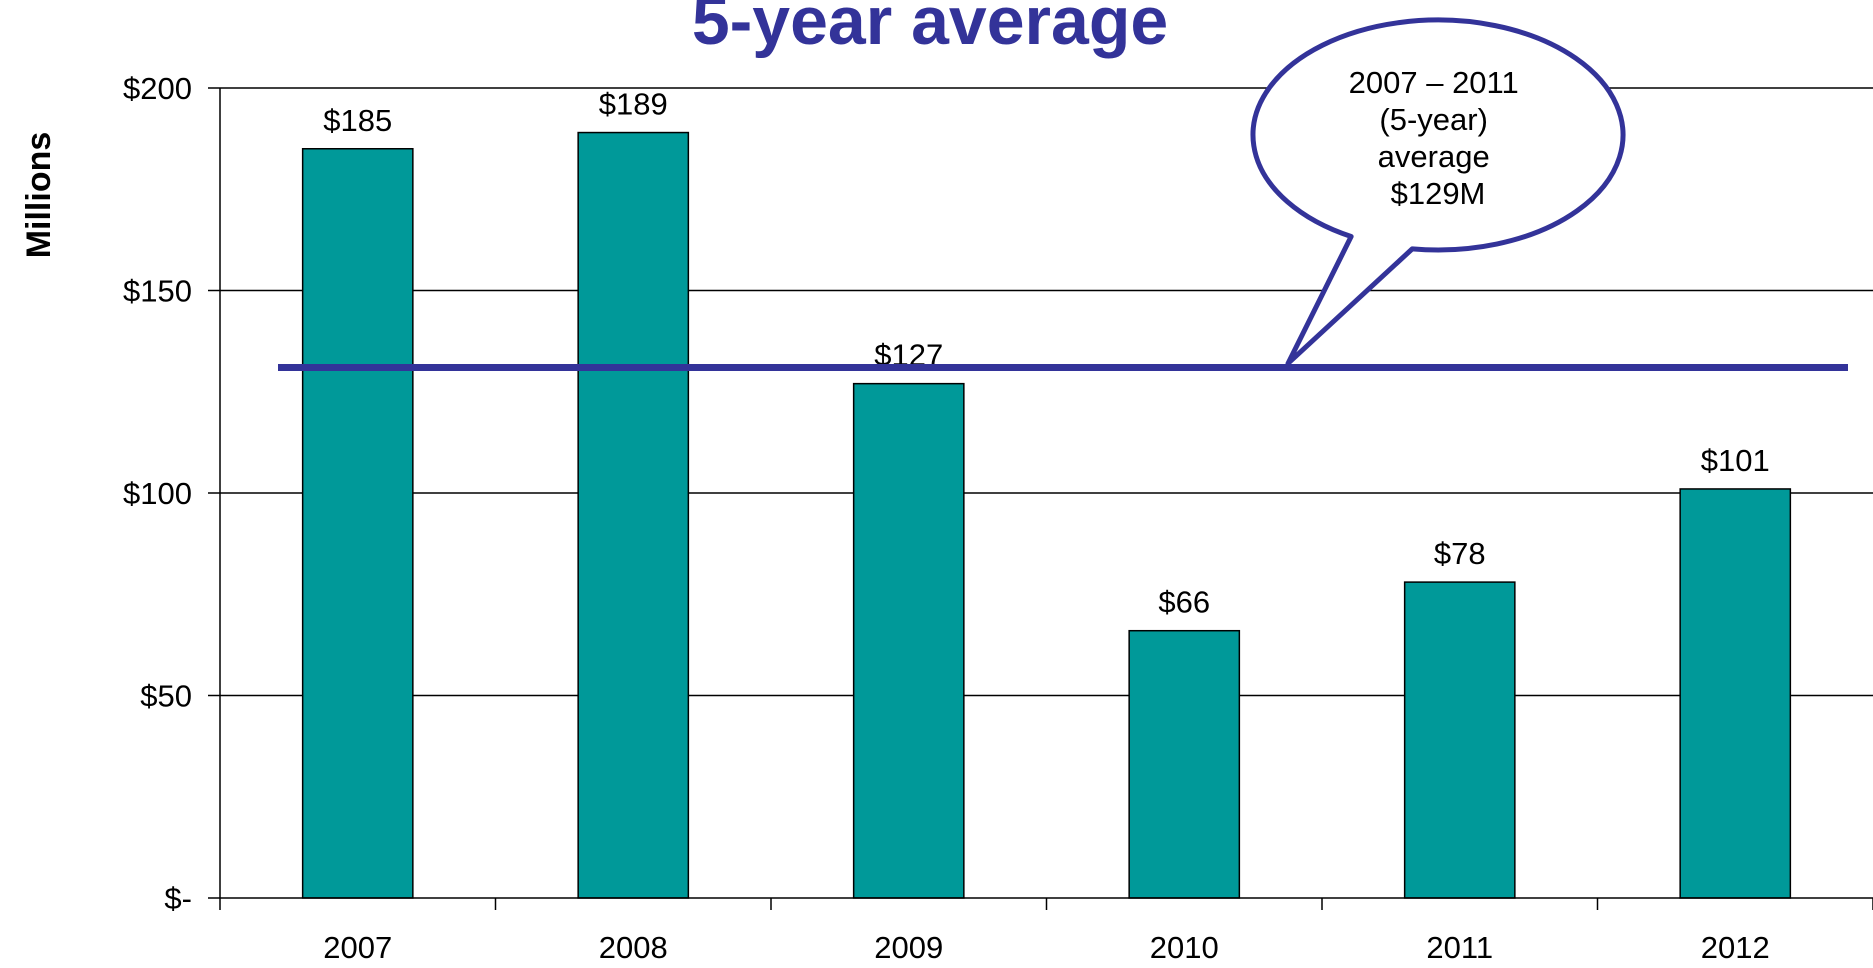 This screenshot has height=968, width=1873. I want to click on bar-2010, so click(1184, 764).